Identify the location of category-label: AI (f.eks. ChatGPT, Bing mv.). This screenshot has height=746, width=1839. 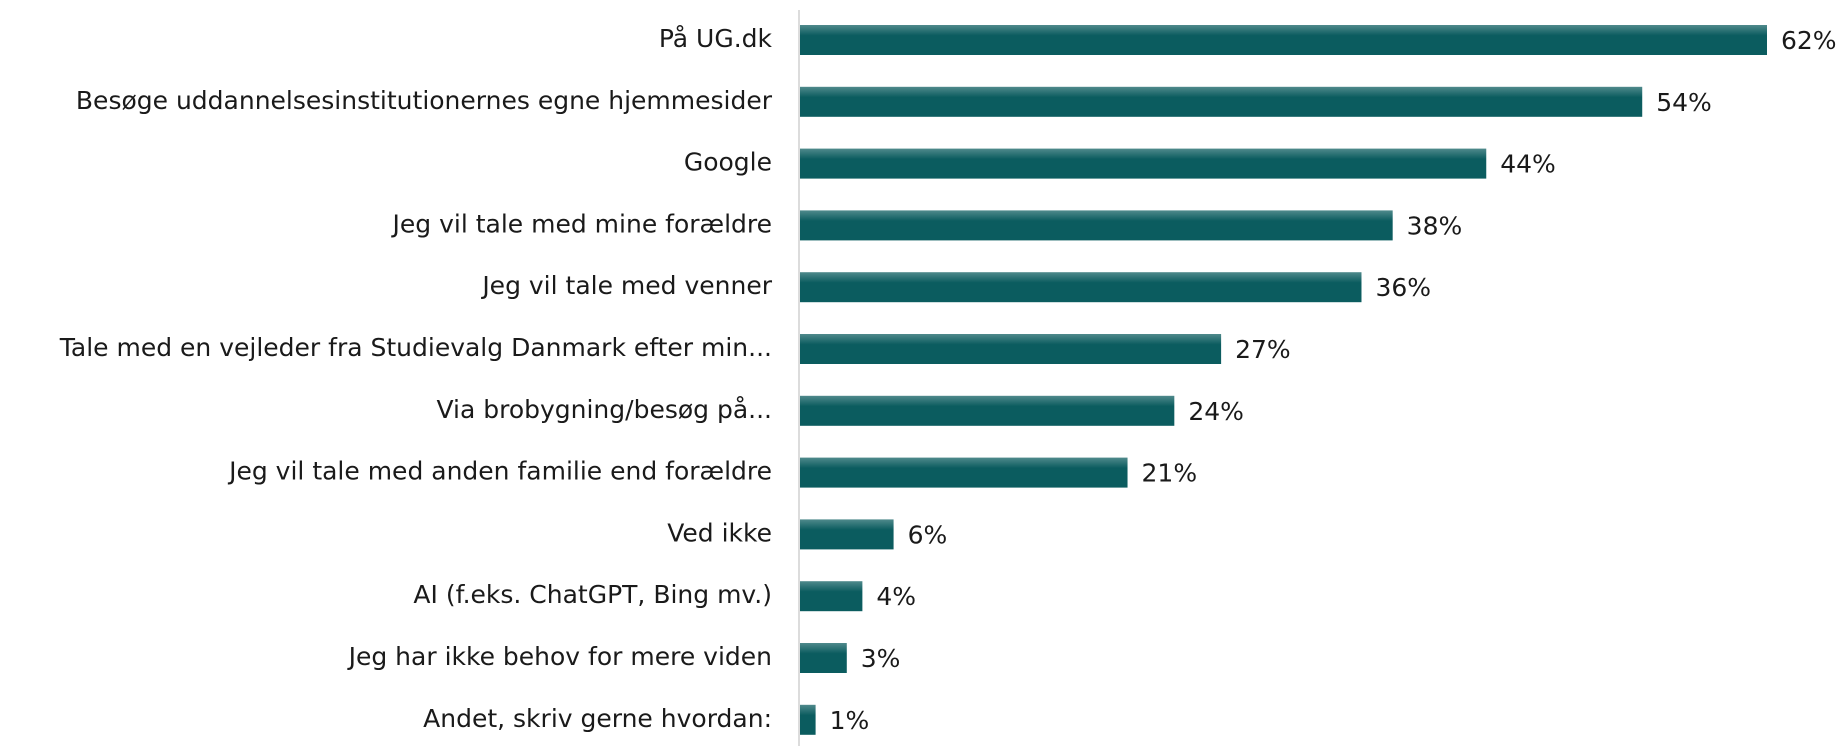
(592, 594).